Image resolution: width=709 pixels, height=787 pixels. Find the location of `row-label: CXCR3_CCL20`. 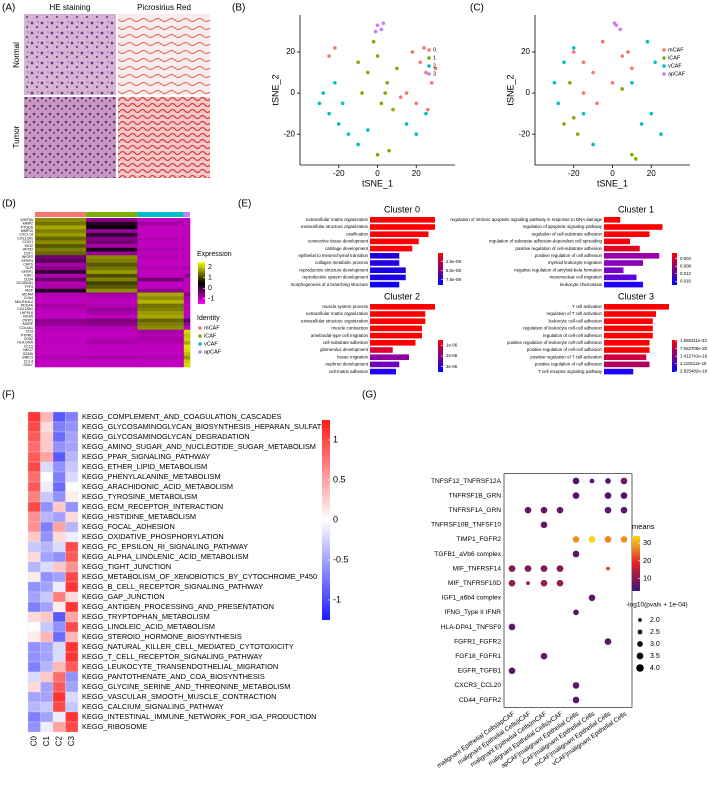

row-label: CXCR3_CCL20 is located at coordinates (477, 685).